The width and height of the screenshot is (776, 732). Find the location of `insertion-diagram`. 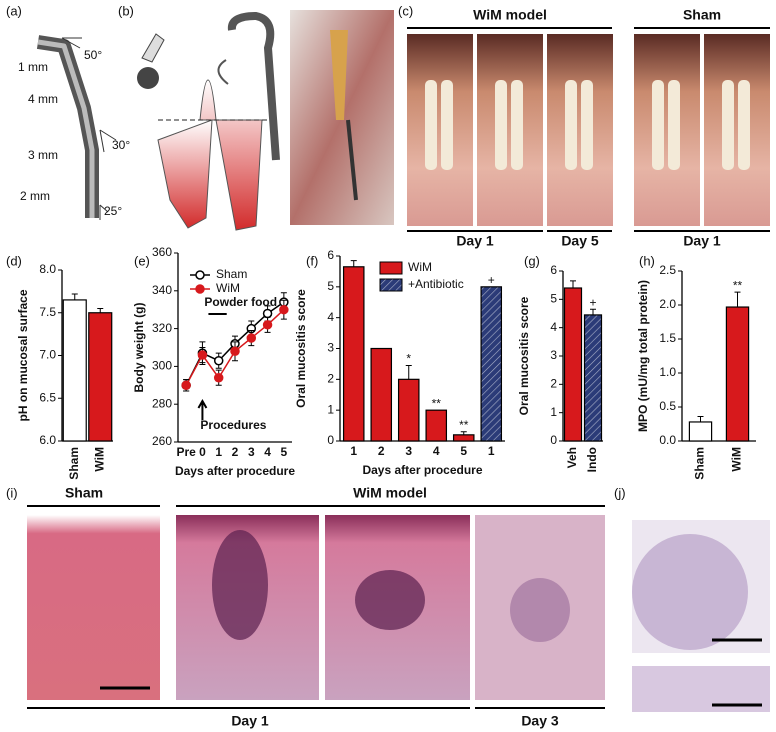

insertion-diagram is located at coordinates (265, 120).